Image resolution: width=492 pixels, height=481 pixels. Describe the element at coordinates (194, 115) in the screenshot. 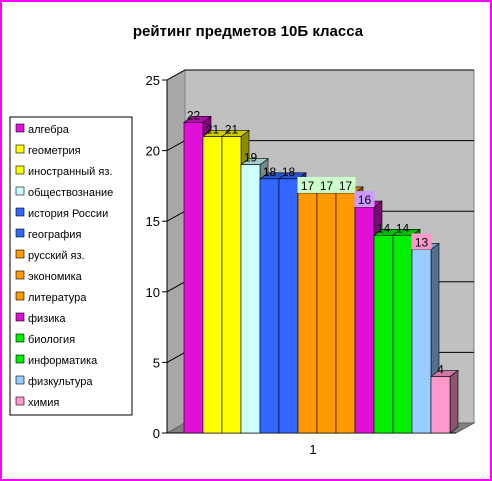

I see `data-label-1: 22` at that location.